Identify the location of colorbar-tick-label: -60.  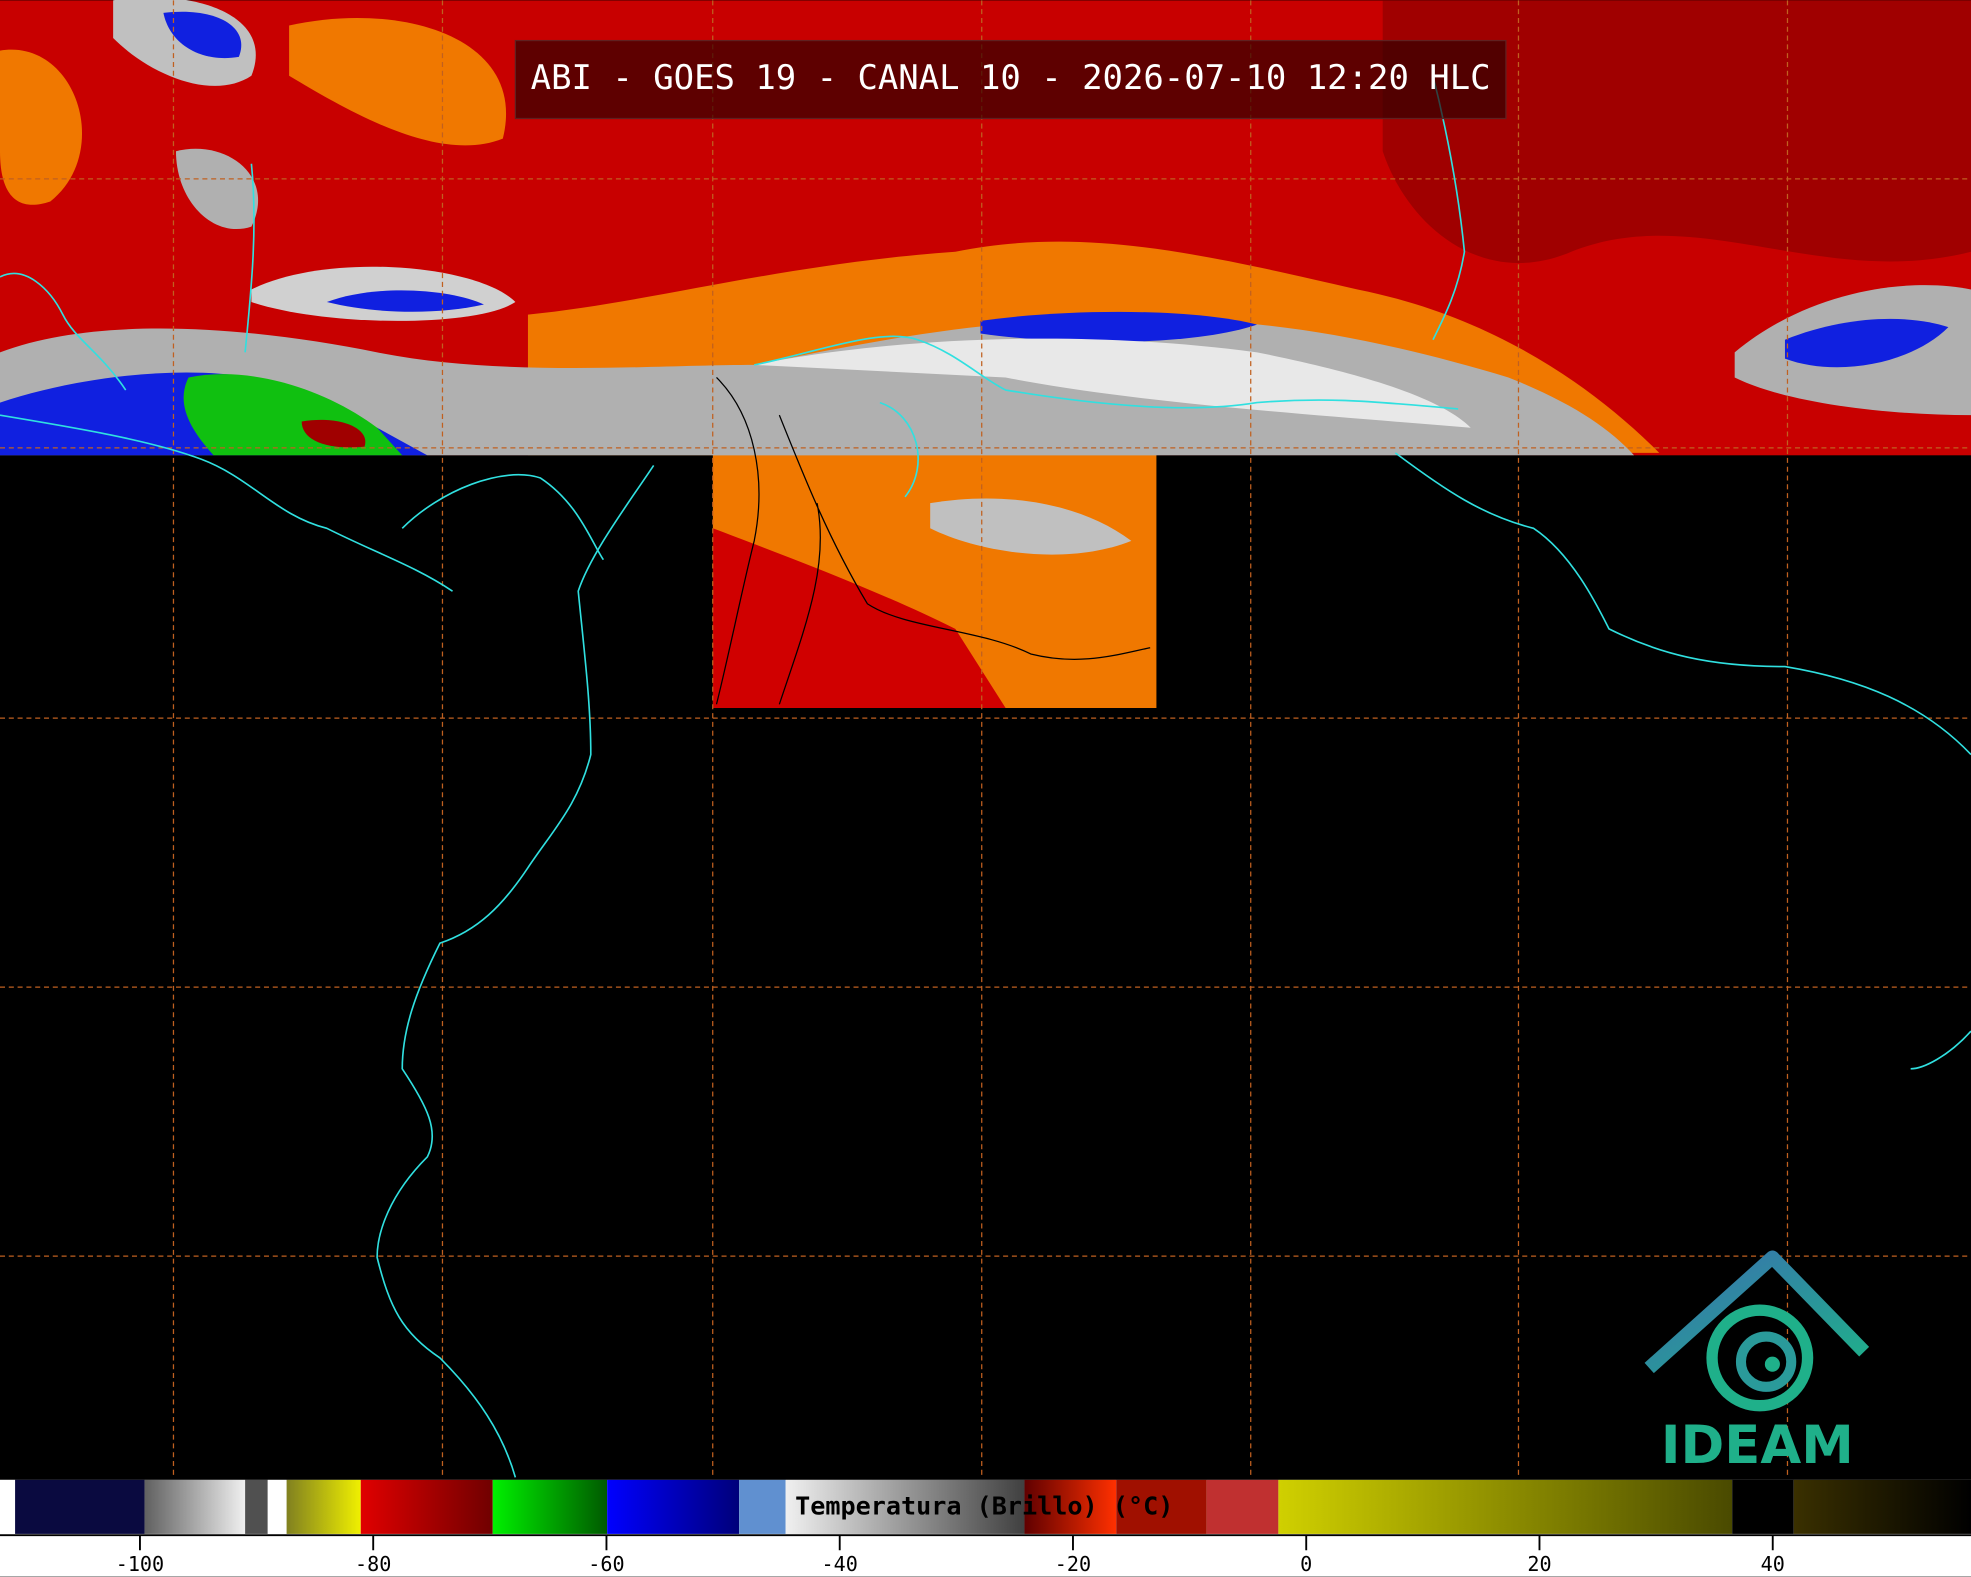
(606, 1564).